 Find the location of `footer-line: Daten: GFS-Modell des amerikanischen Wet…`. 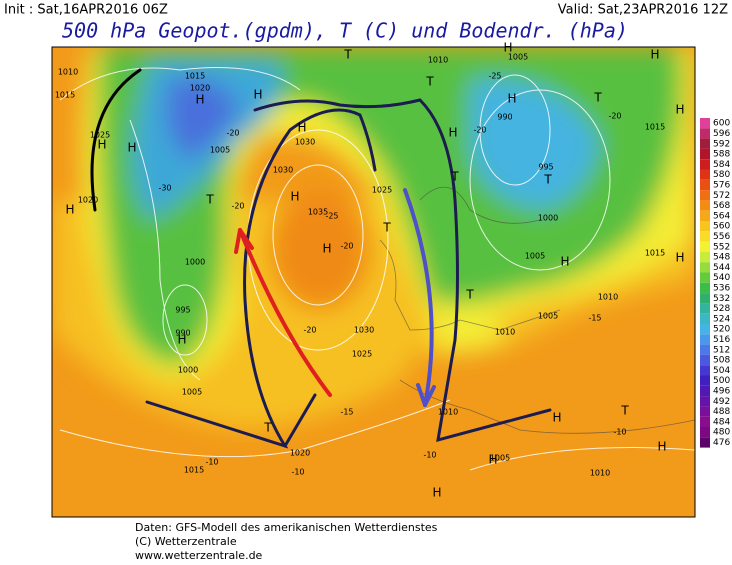

footer-line: Daten: GFS-Modell des amerikanischen Wet… is located at coordinates (286, 527).